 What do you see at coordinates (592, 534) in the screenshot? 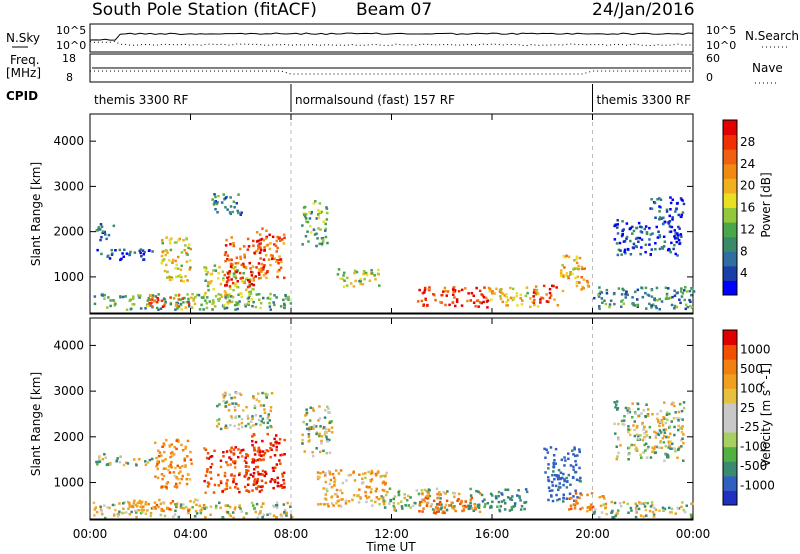
I see `x-tick-label: 20:00` at bounding box center [592, 534].